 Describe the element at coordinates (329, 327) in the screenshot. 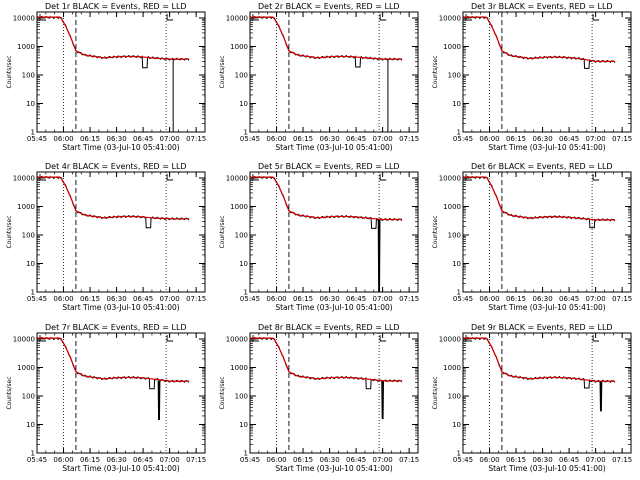

I see `panel-title: Det 8r BLACK = Events, RED = LLD` at that location.